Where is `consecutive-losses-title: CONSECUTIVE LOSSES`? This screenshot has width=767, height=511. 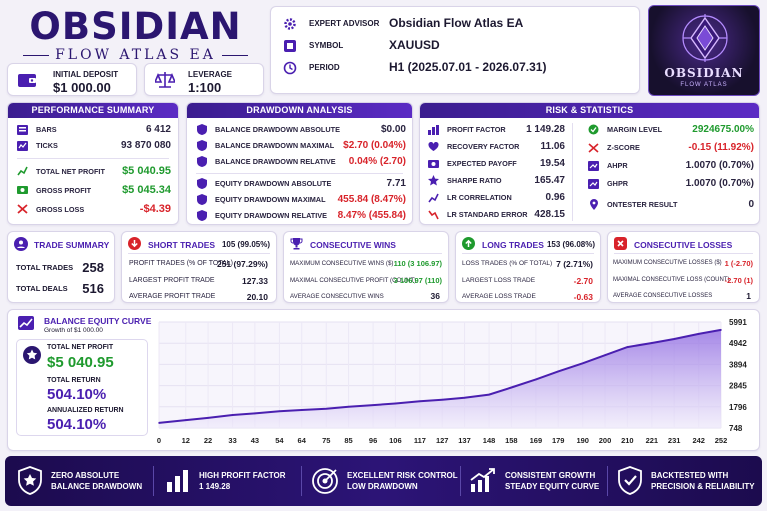 consecutive-losses-title: CONSECUTIVE LOSSES is located at coordinates (683, 245).